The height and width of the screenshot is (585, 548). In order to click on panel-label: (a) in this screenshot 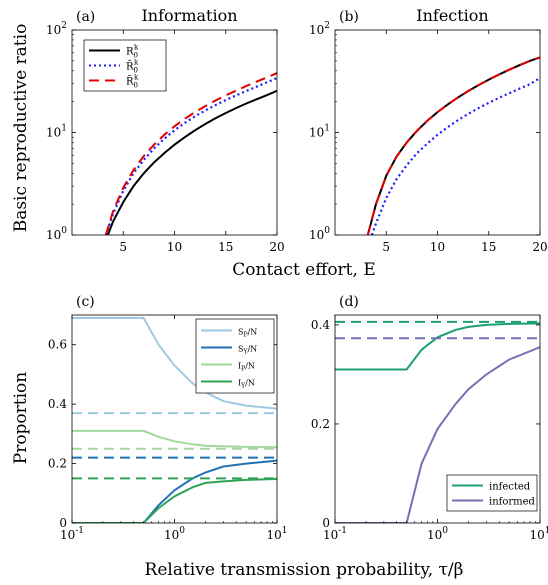, I will do `click(85, 17)`.